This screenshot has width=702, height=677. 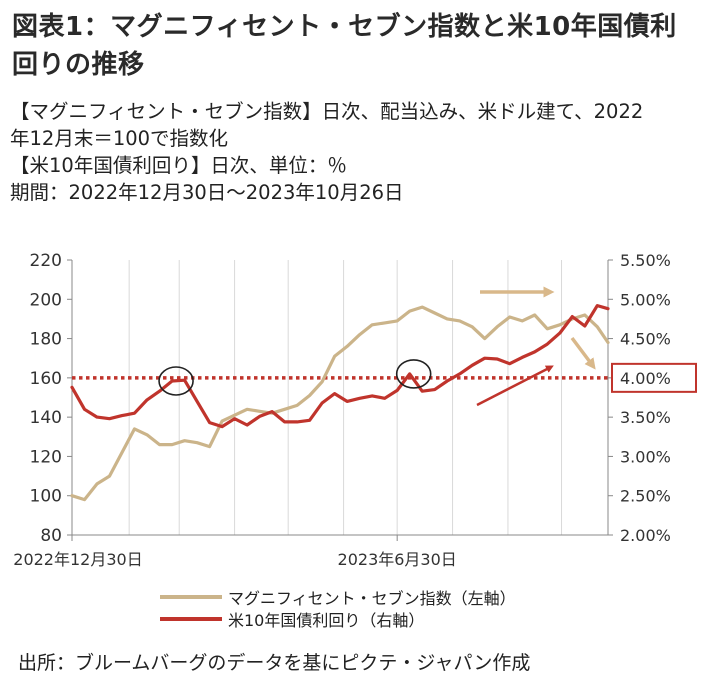 What do you see at coordinates (119, 138) in the screenshot?
I see `description-line-2: 年12月末＝100で指数化` at bounding box center [119, 138].